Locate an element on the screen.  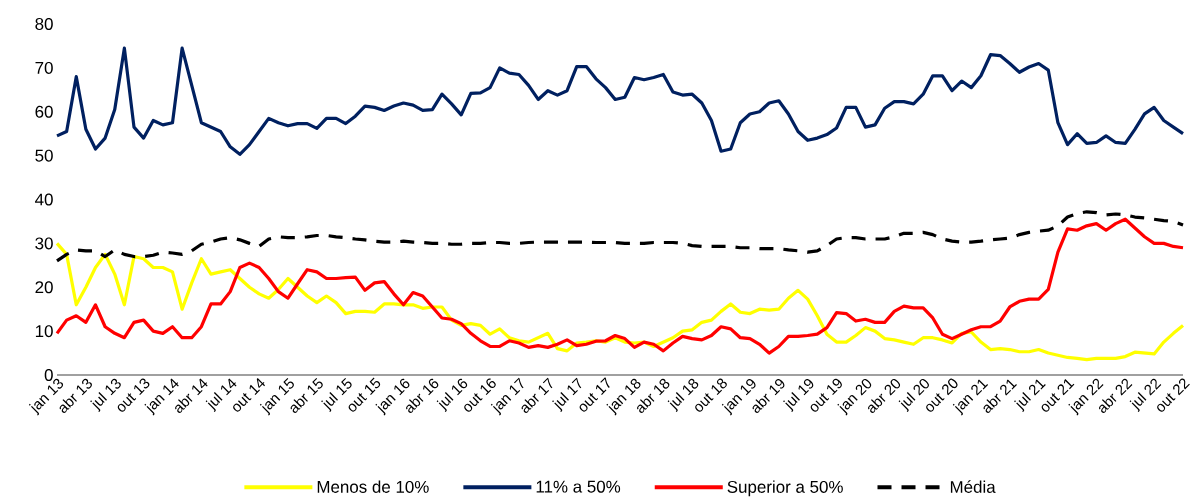
y-tick-label: 20 is located at coordinates (44, 287).